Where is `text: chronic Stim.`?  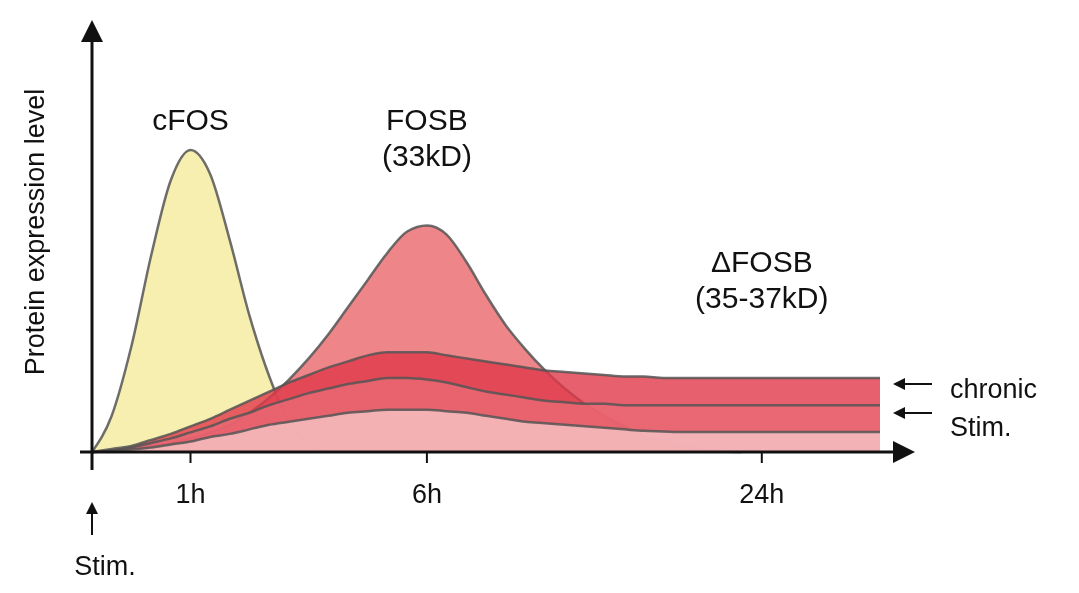 text: chronic Stim. is located at coordinates (994, 408).